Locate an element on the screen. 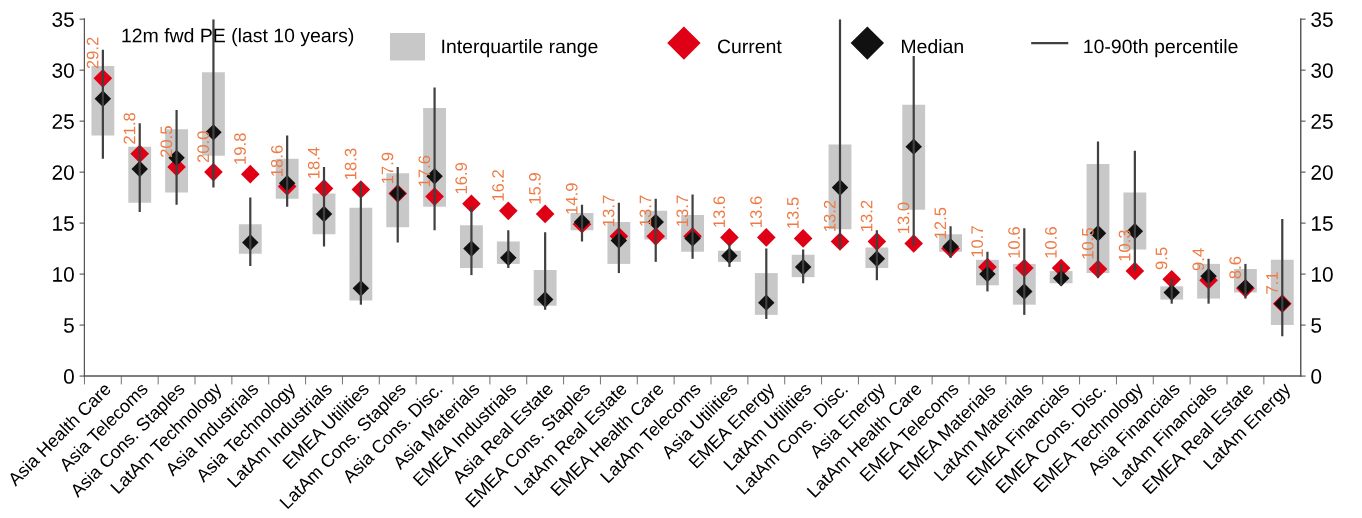 This screenshot has height=518, width=1362. y-tick-label: 5 is located at coordinates (68, 325).